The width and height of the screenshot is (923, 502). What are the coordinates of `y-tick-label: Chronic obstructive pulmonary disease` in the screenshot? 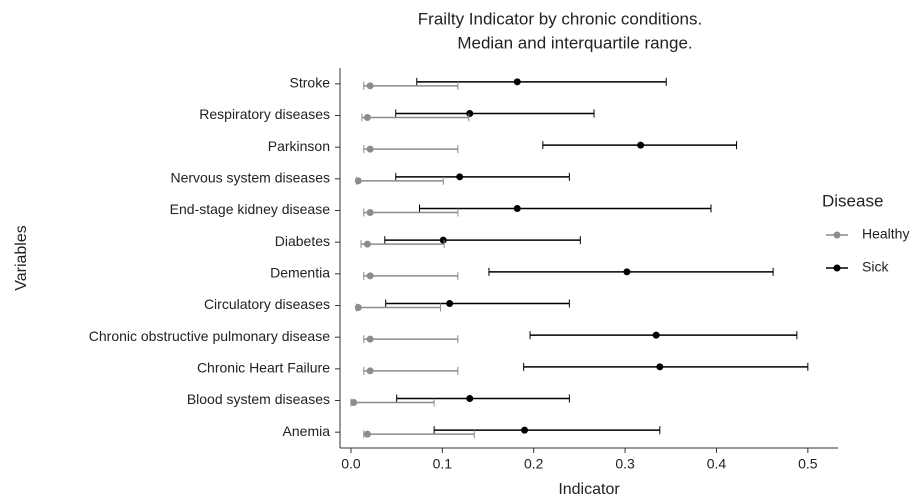 It's located at (209, 336).